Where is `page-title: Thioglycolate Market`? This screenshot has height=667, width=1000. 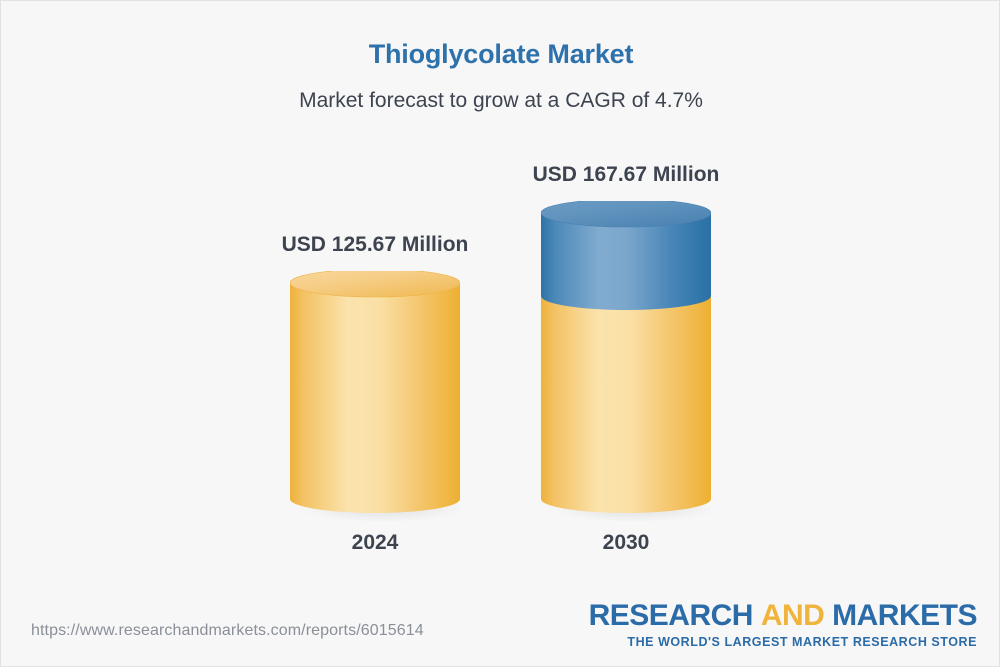
page-title: Thioglycolate Market is located at coordinates (501, 54).